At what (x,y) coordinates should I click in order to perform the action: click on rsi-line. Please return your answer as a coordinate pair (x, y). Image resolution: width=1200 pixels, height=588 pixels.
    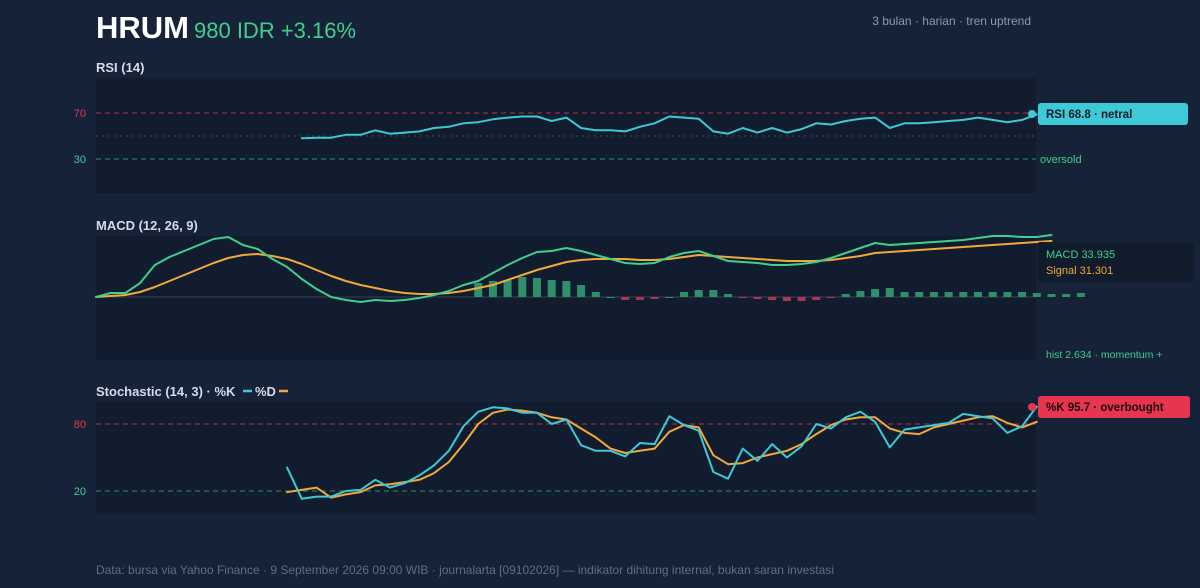
    Looking at the image, I should click on (669, 126).